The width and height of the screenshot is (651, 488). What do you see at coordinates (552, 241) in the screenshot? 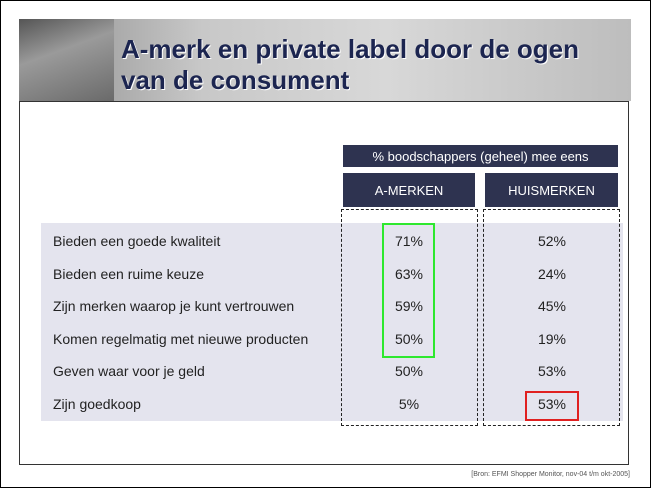
I see `cell: 52%` at bounding box center [552, 241].